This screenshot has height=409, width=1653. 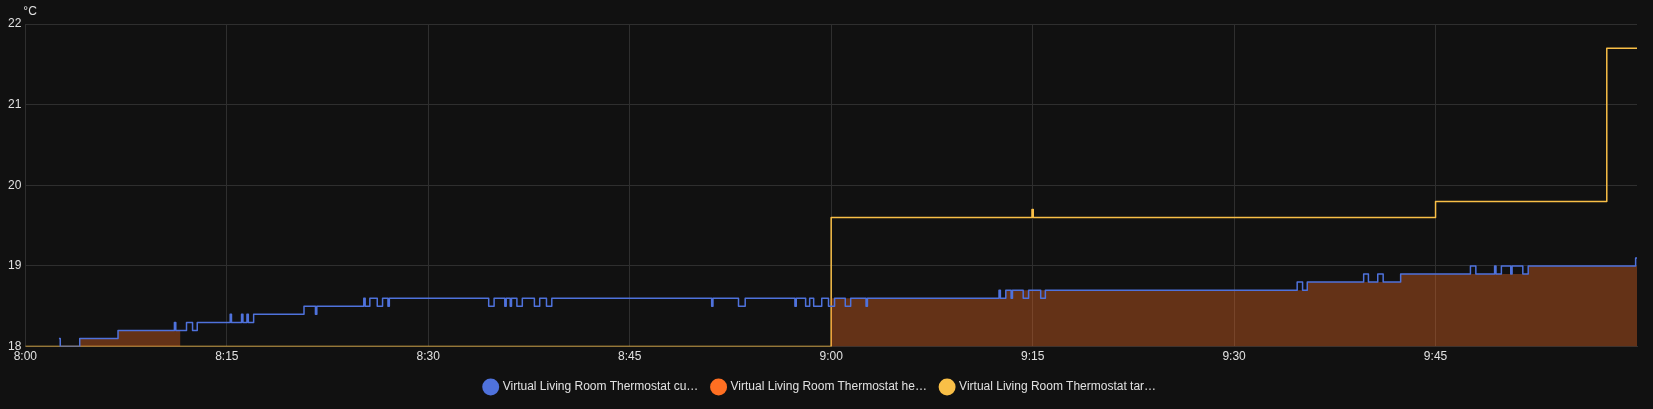 What do you see at coordinates (14, 103) in the screenshot?
I see `y-tick-label: 21` at bounding box center [14, 103].